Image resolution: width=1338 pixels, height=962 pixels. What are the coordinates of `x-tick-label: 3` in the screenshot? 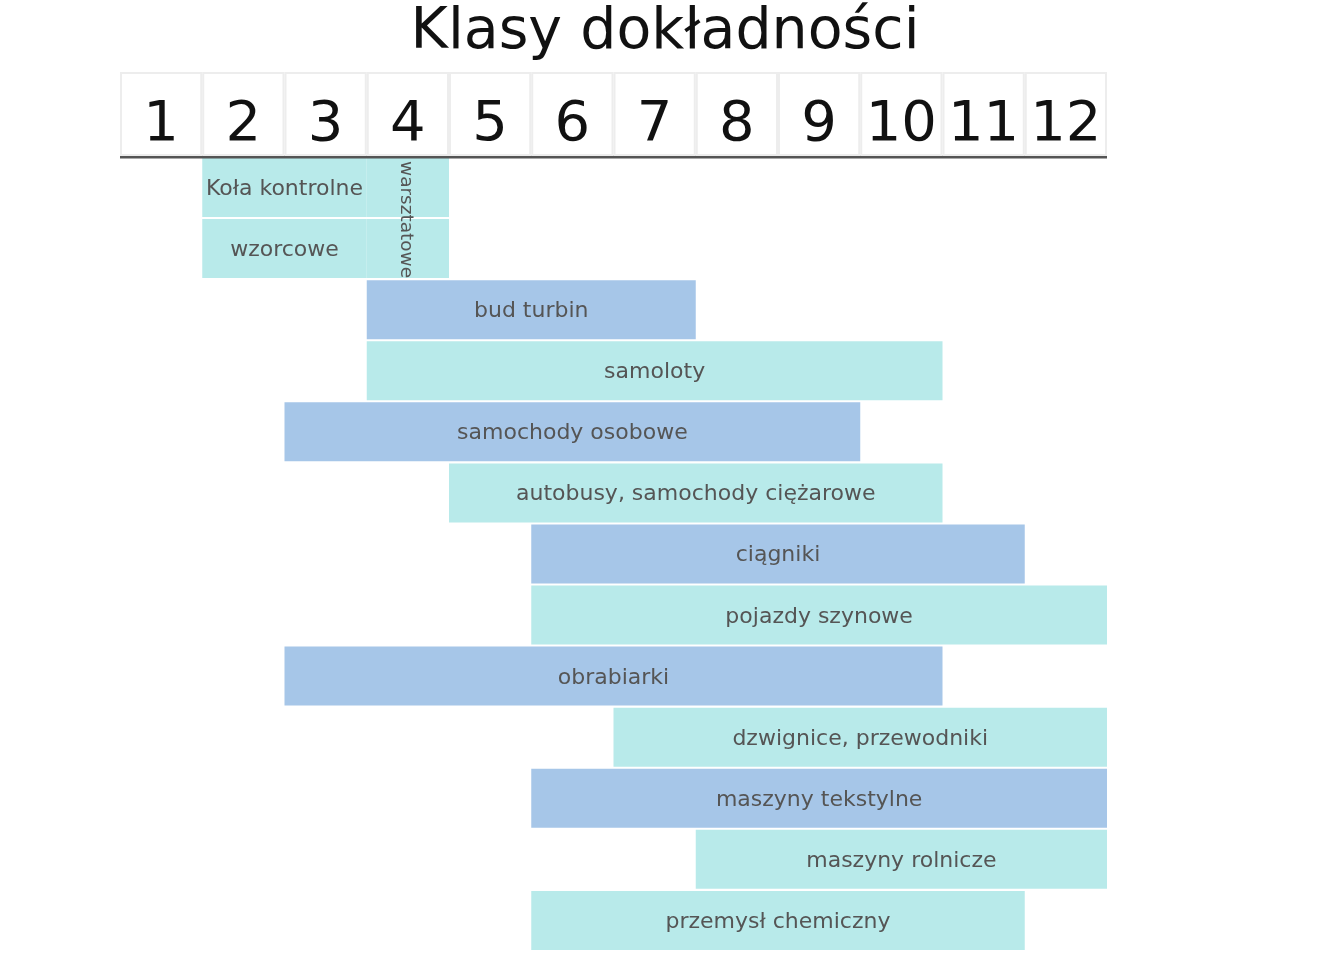 It's located at (325, 120).